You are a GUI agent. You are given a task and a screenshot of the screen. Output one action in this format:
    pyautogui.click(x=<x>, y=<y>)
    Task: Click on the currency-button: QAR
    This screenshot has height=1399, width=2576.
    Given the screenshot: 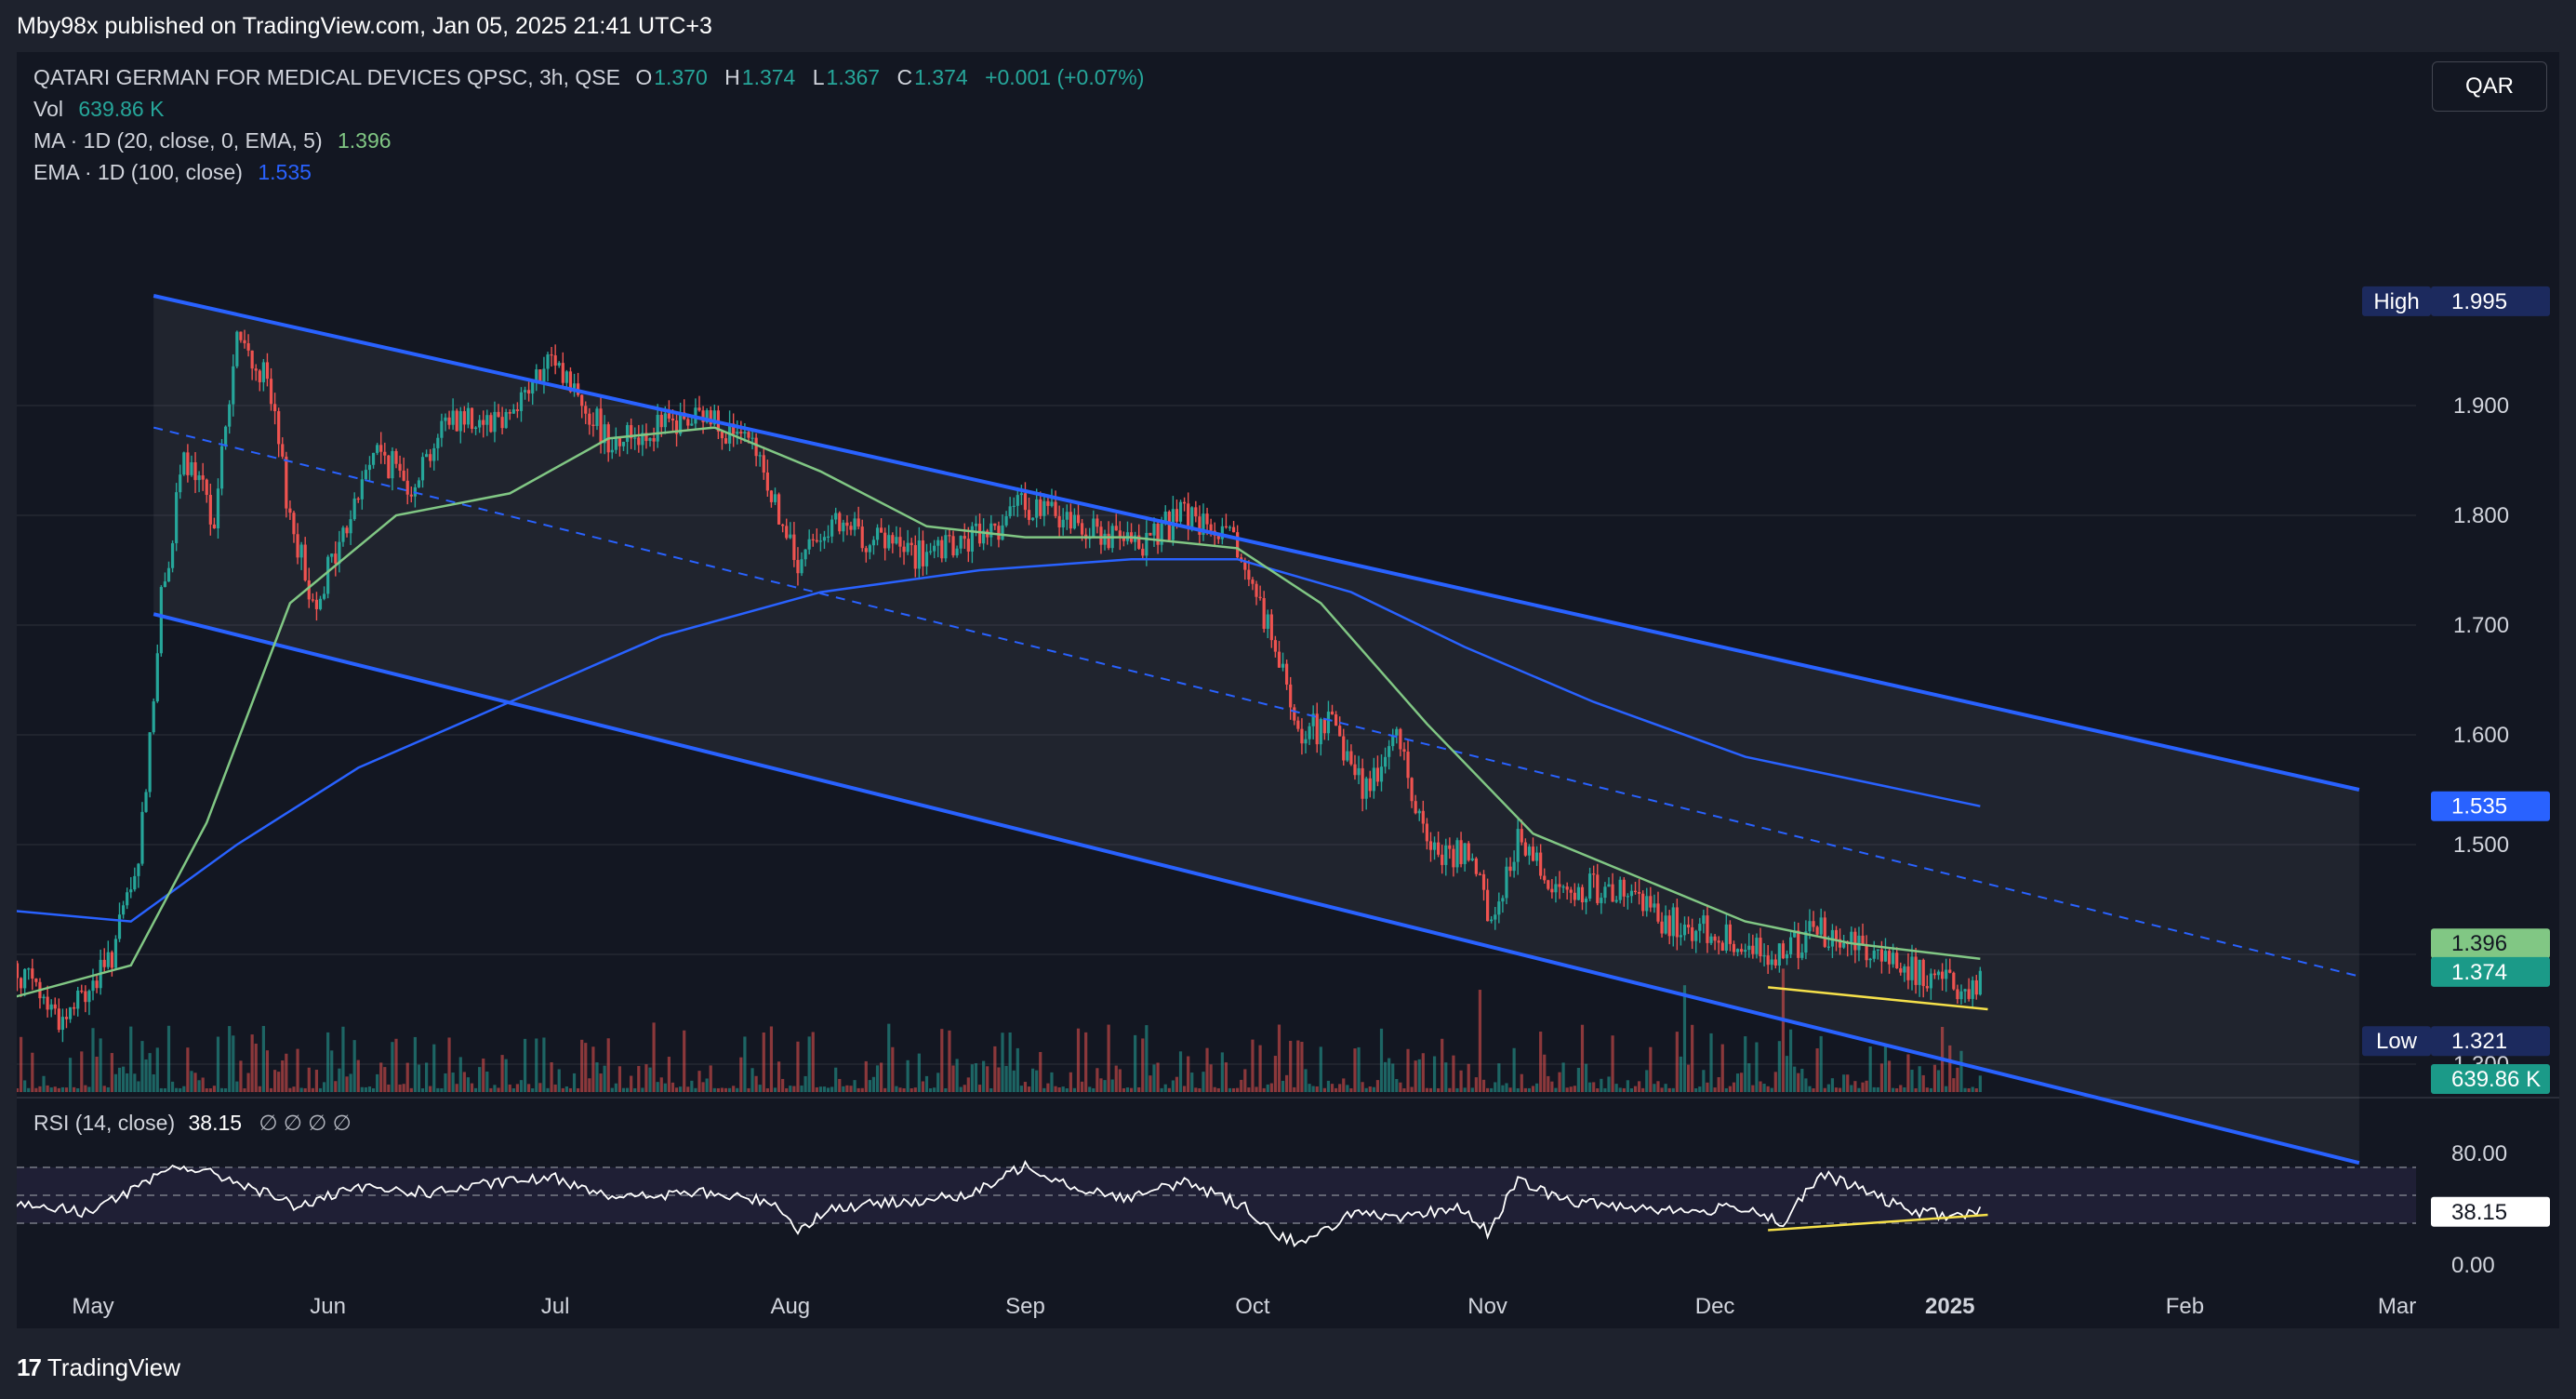 What is the action you would take?
    pyautogui.click(x=2489, y=86)
    